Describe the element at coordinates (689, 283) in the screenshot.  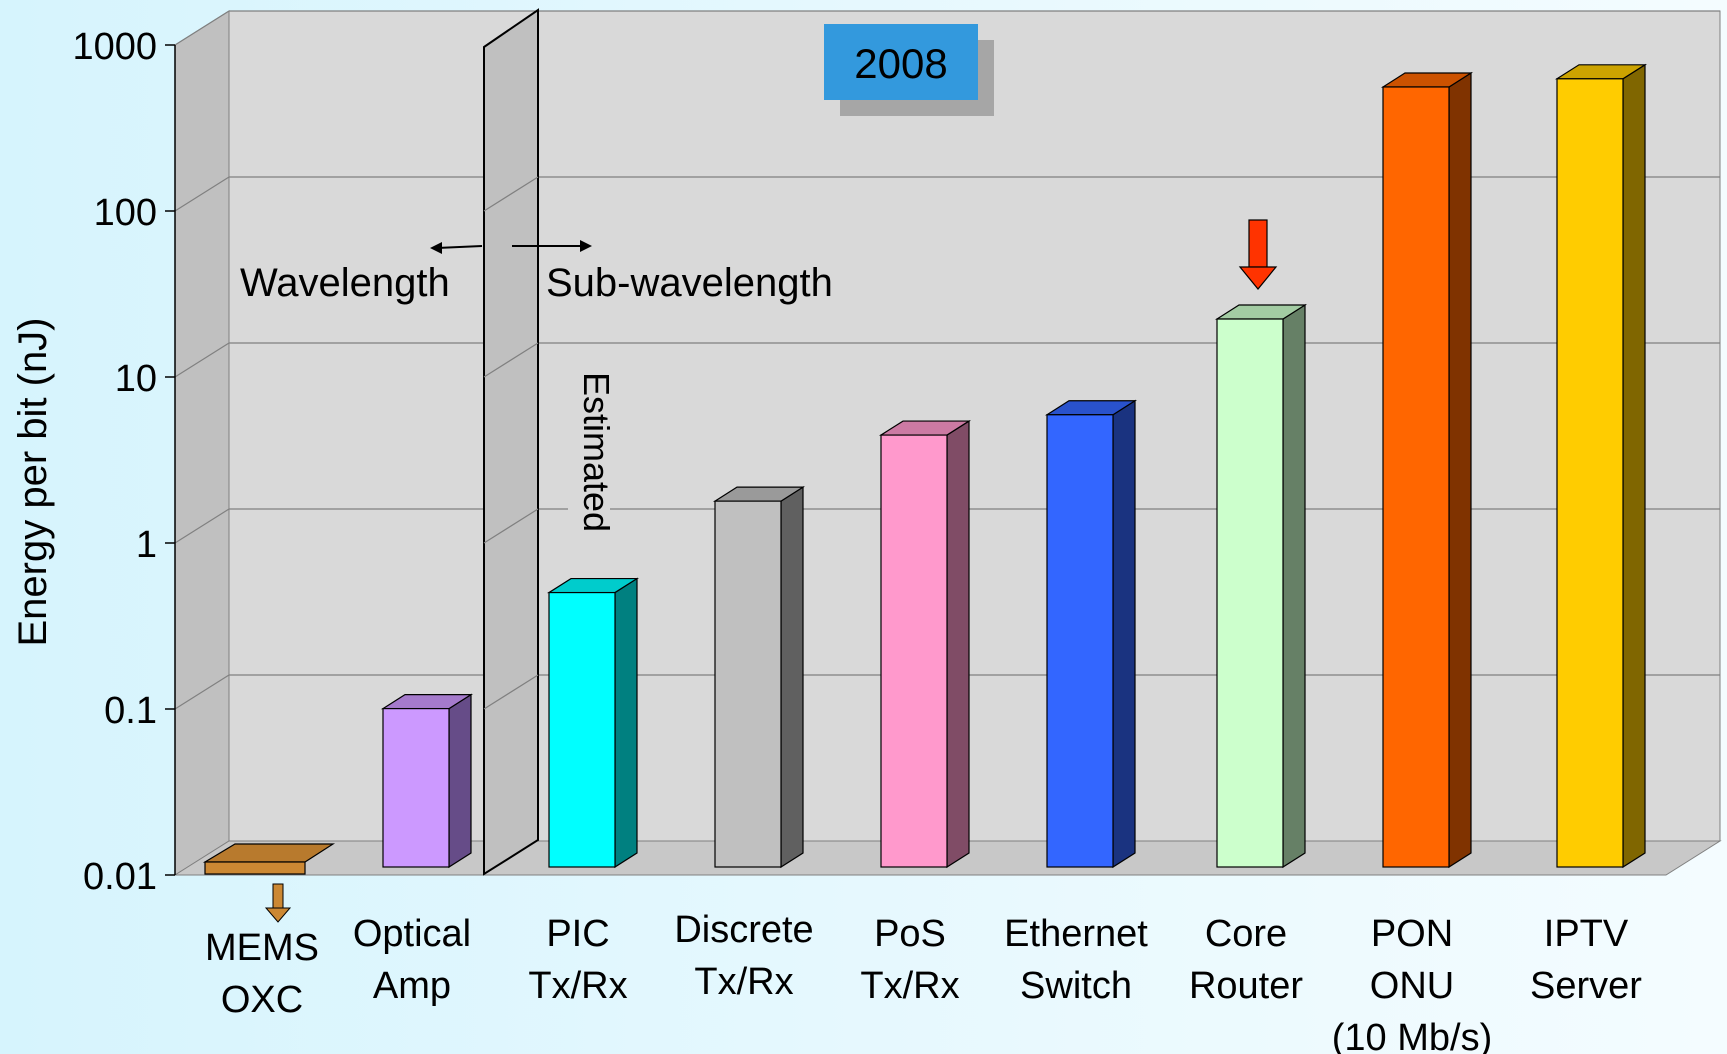
I see `sub-wavelength-label: Sub-wavelength` at that location.